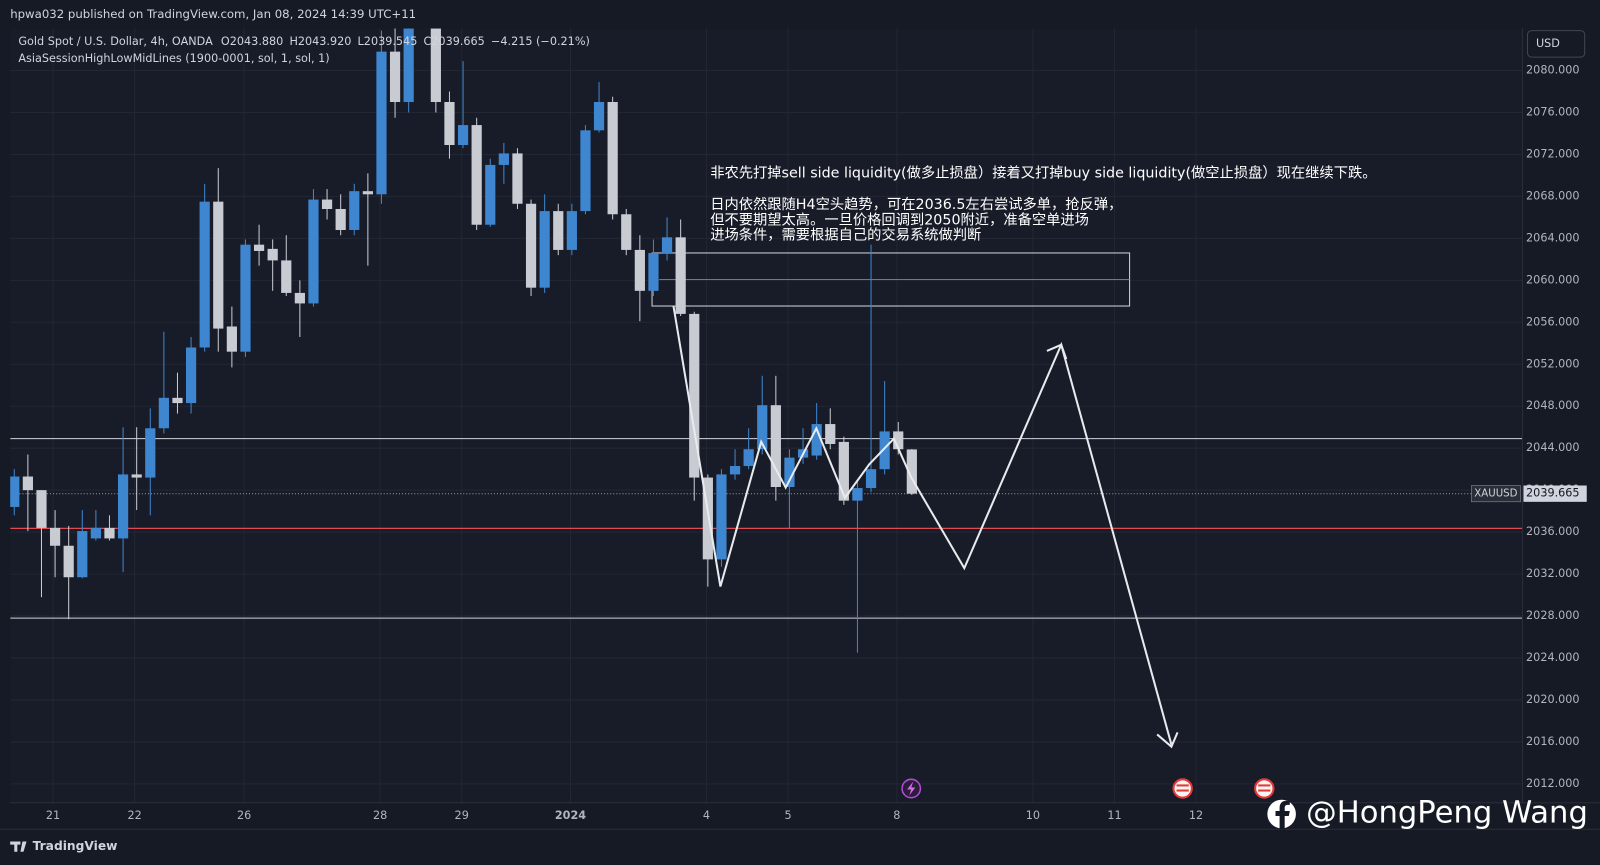 The image size is (1600, 865). What do you see at coordinates (53, 815) in the screenshot?
I see `x-tick-label: 21` at bounding box center [53, 815].